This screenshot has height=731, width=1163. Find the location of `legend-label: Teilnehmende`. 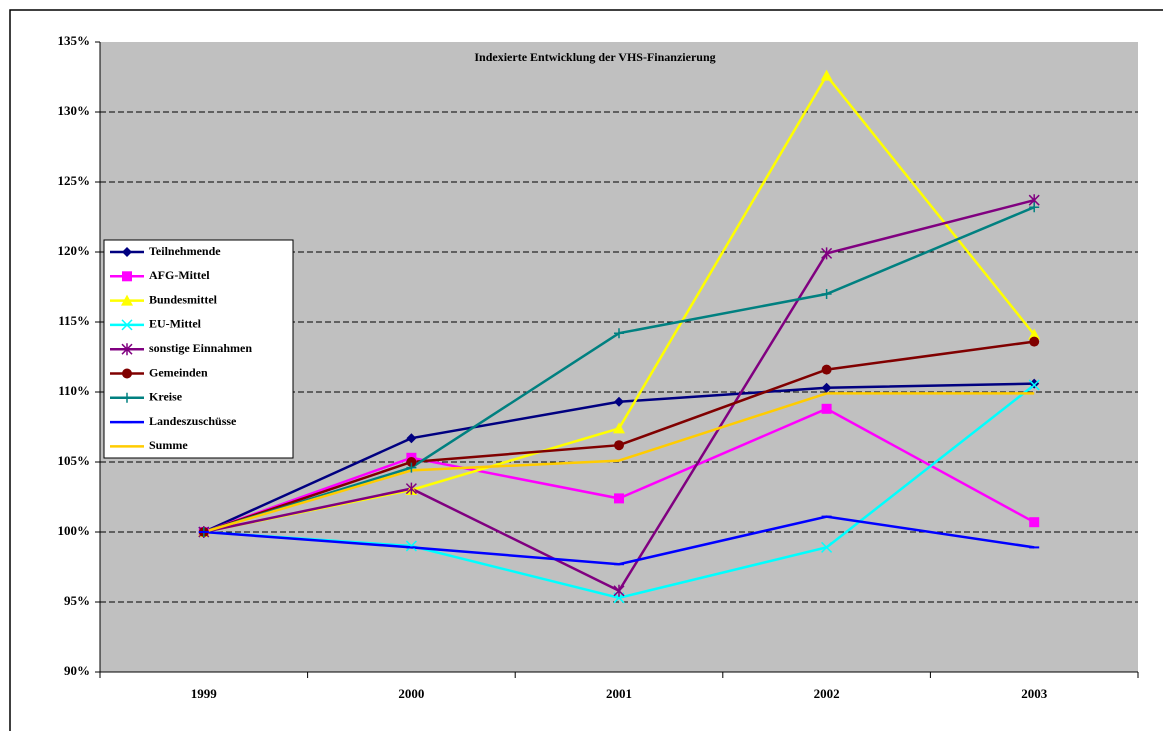

legend-label: Teilnehmende is located at coordinates (185, 251).